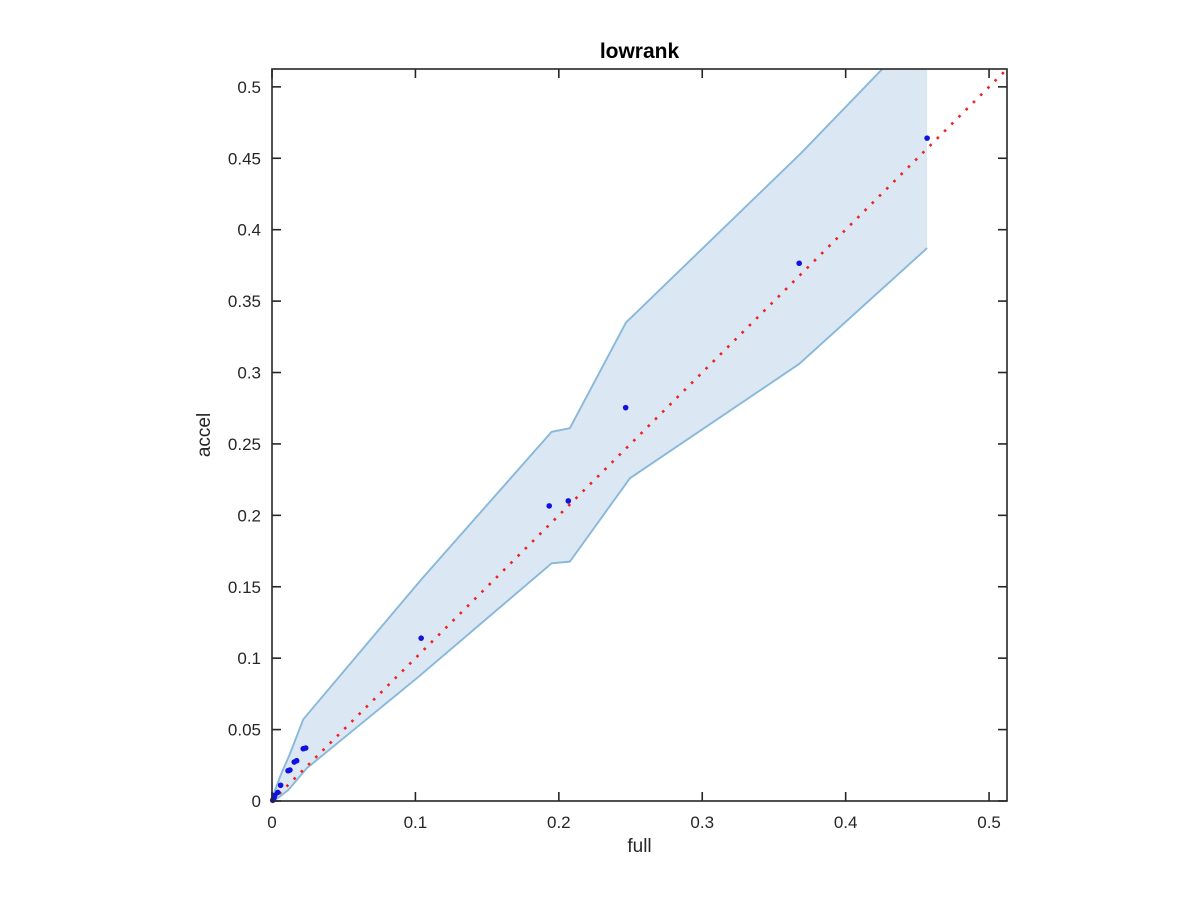 The height and width of the screenshot is (900, 1200). Describe the element at coordinates (639, 51) in the screenshot. I see `chart-title: lowrank` at that location.